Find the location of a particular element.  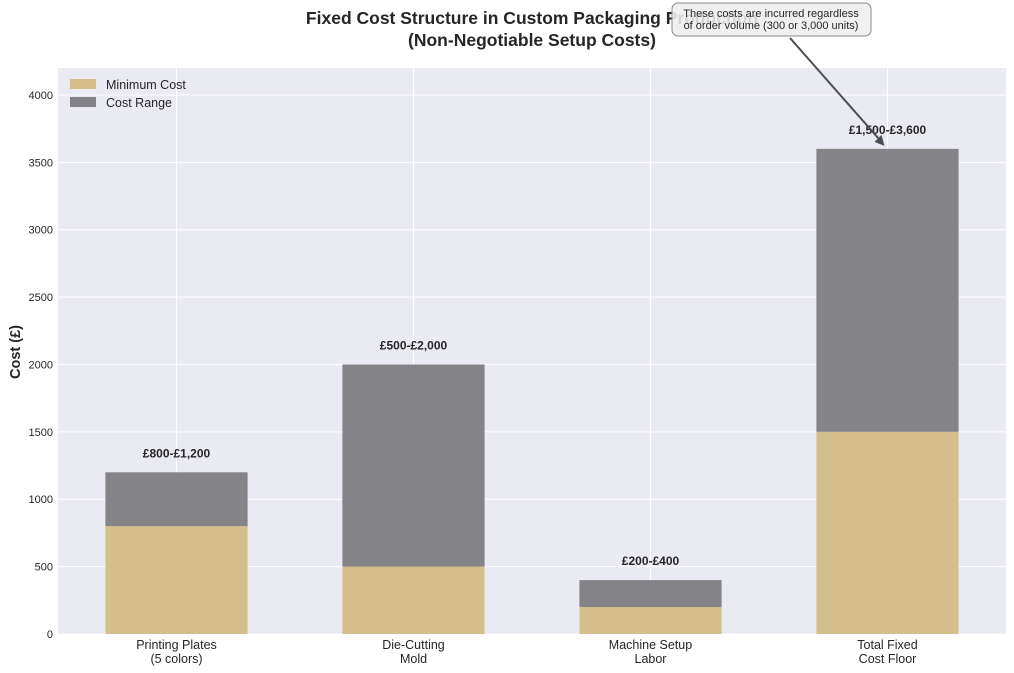

y-tick-label-4000: 4000 is located at coordinates (41, 96).